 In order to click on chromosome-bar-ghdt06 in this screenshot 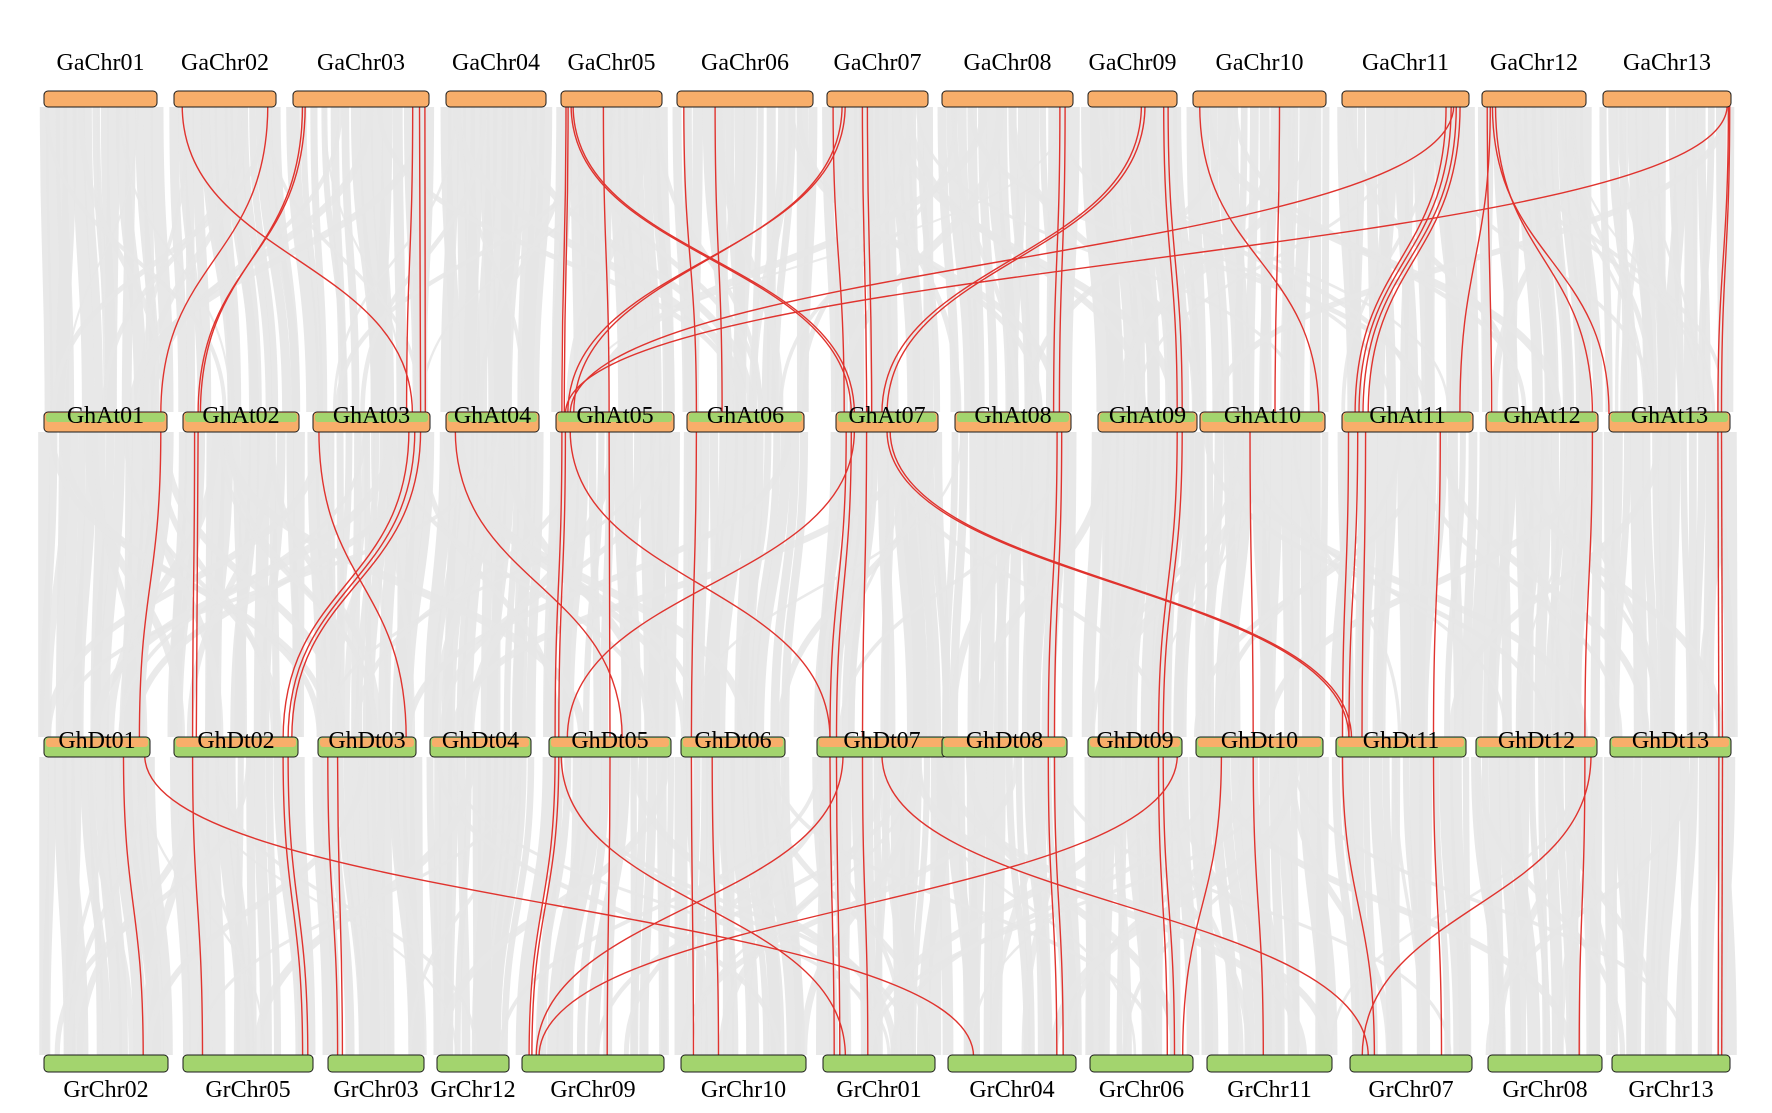, I will do `click(733, 747)`.